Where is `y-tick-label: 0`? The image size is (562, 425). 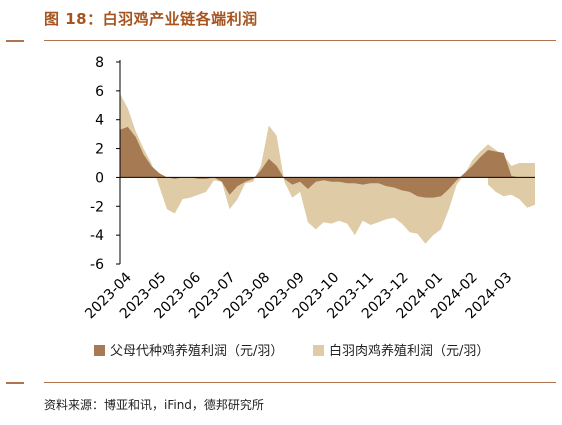
y-tick-label: 0 is located at coordinates (99, 178).